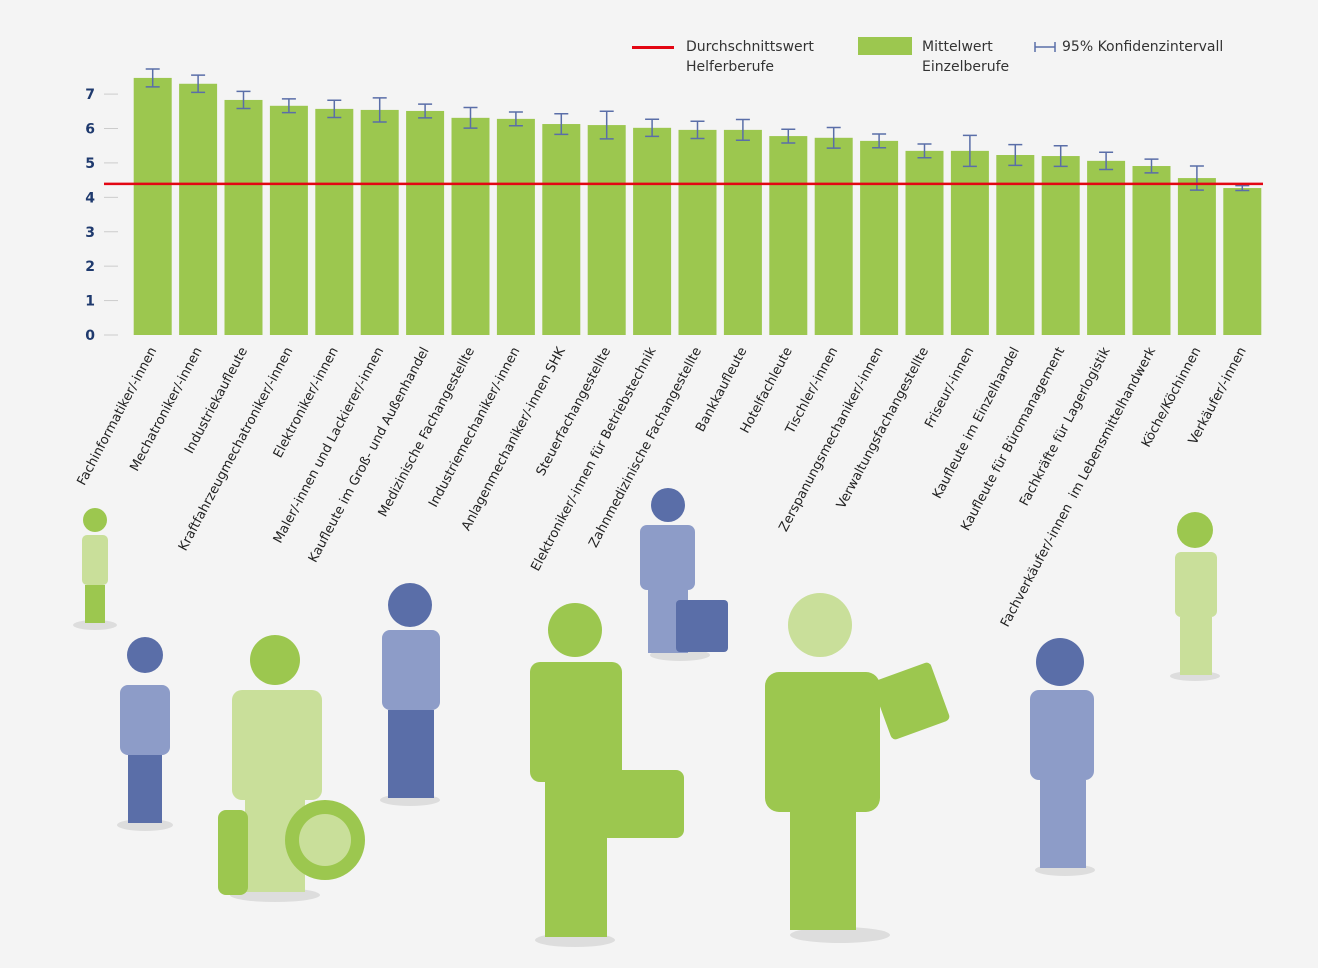  What do you see at coordinates (90, 130) in the screenshot?
I see `y-tick-label: 6` at bounding box center [90, 130].